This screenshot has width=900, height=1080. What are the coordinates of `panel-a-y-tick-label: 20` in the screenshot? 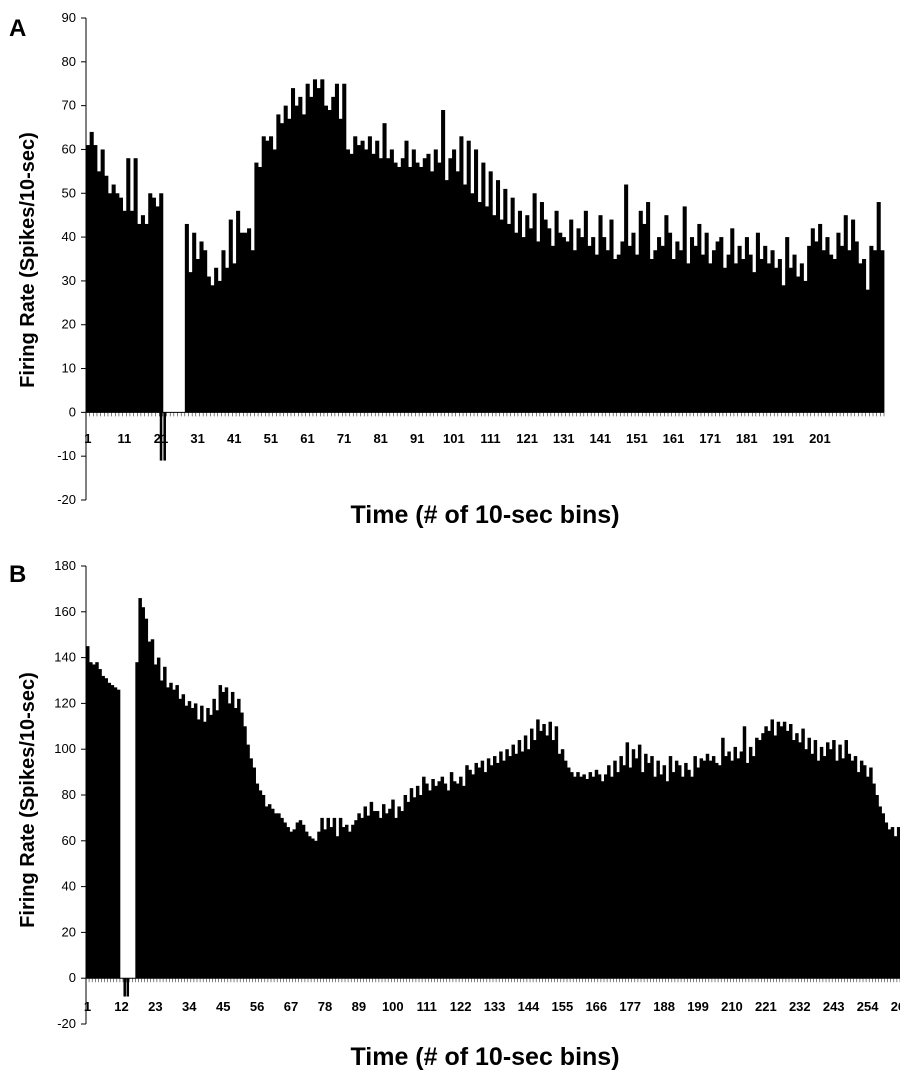 It's located at (69, 324).